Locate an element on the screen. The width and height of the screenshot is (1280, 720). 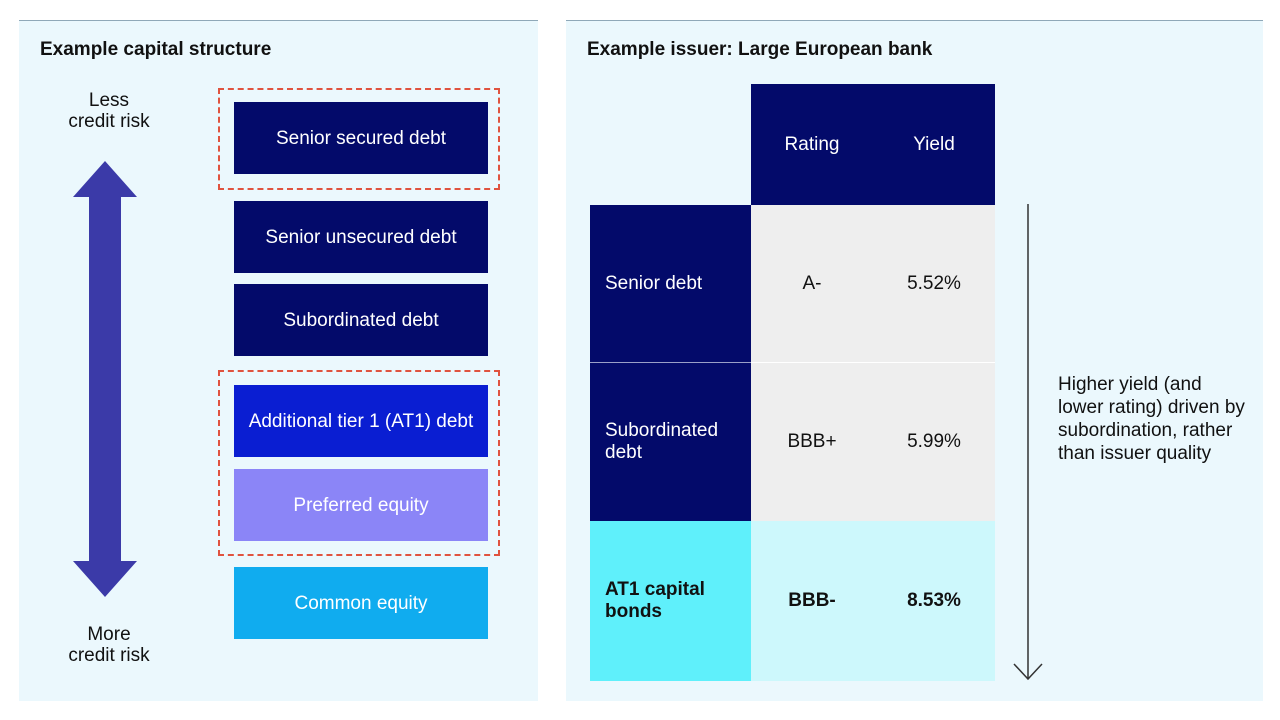
less-credit-risk-text: Less credit risk is located at coordinates (109, 111).